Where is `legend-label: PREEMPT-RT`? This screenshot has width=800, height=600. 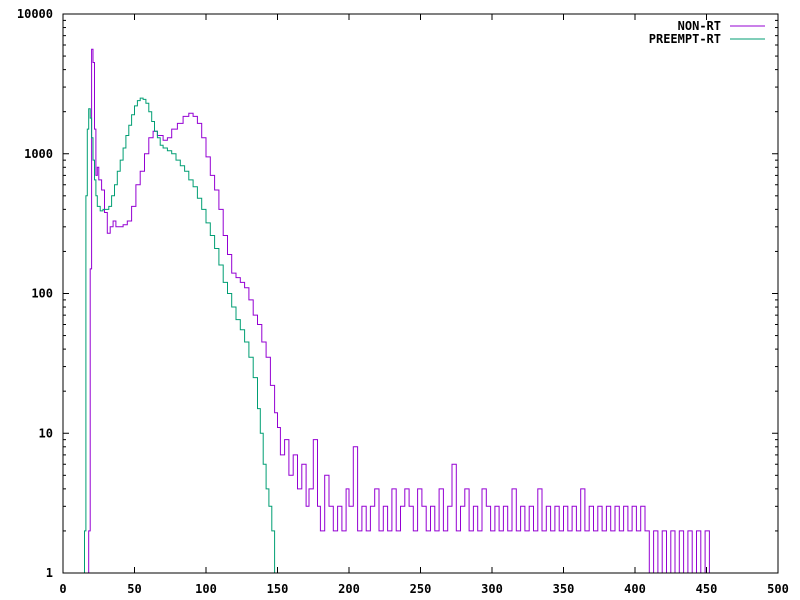 legend-label: PREEMPT-RT is located at coordinates (685, 39).